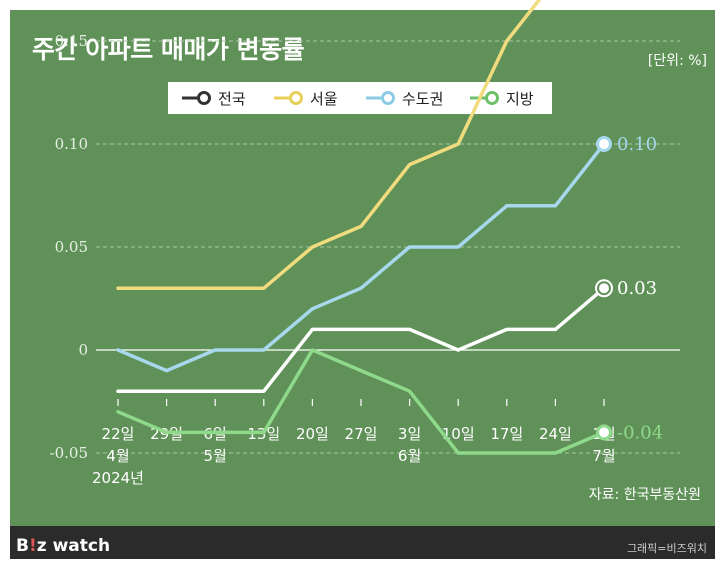 The width and height of the screenshot is (725, 569). Describe the element at coordinates (118, 478) in the screenshot. I see `x-tick-label: 2024년` at that location.